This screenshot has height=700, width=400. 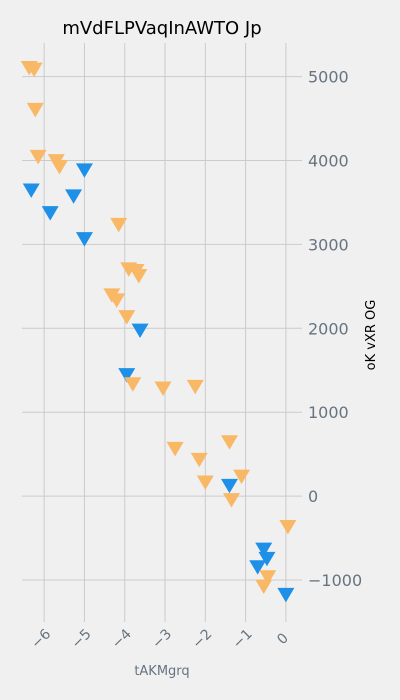 What do you see at coordinates (328, 244) in the screenshot?
I see `y-tick-label: 3000` at bounding box center [328, 244].